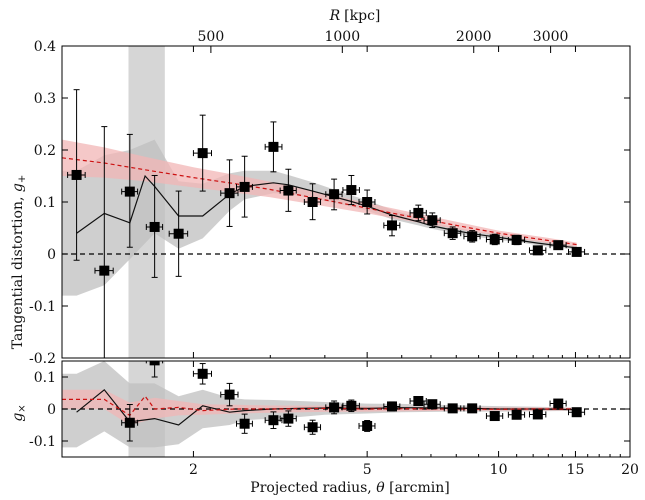  Describe the element at coordinates (42, 442) in the screenshot. I see `lower-y-tick-label: -0.1` at that location.